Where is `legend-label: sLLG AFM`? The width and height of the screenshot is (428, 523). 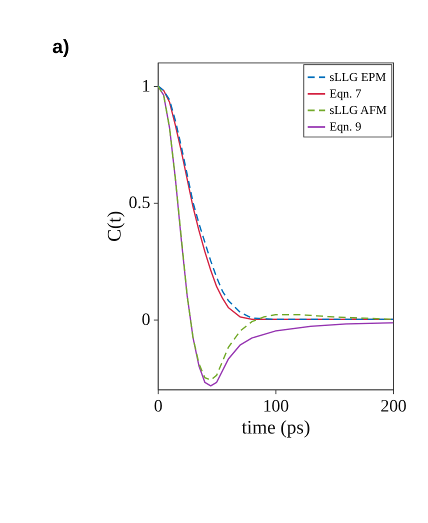
legend-label: sLLG AFM is located at coordinates (358, 109).